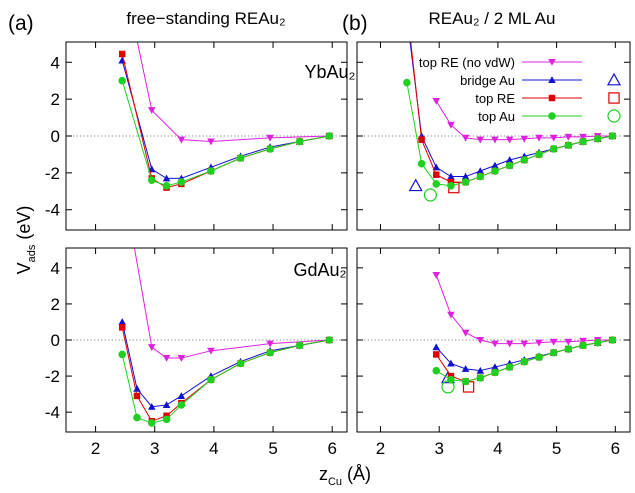  Describe the element at coordinates (355, 23) in the screenshot. I see `panel-label: (b)` at that location.